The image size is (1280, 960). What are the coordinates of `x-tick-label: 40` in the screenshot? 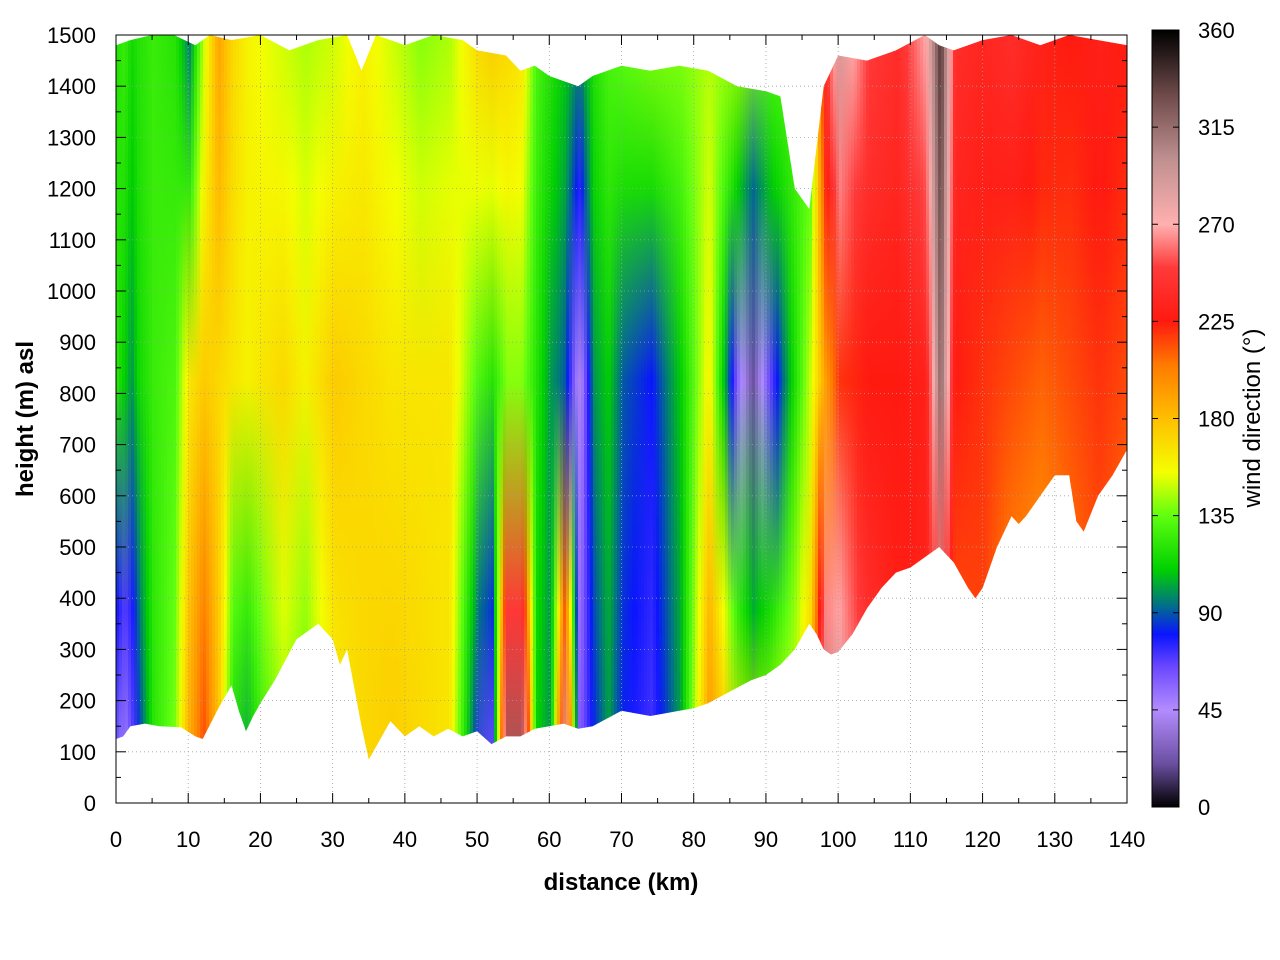 It's located at (405, 839).